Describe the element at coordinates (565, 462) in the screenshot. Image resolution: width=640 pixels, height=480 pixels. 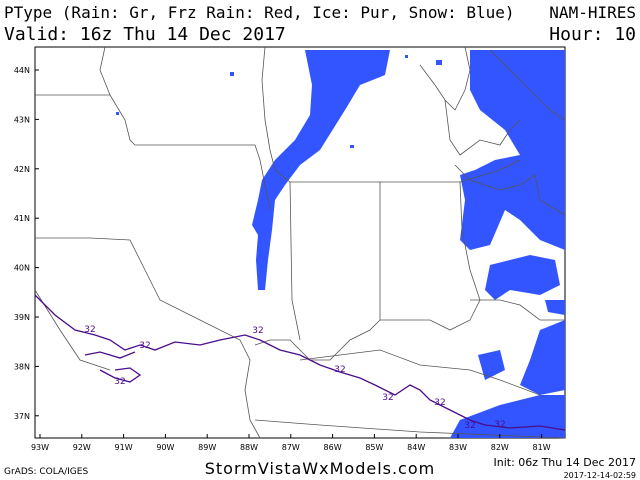
I see `init-time: Init: 06z Thu 14 Dec 2017` at that location.